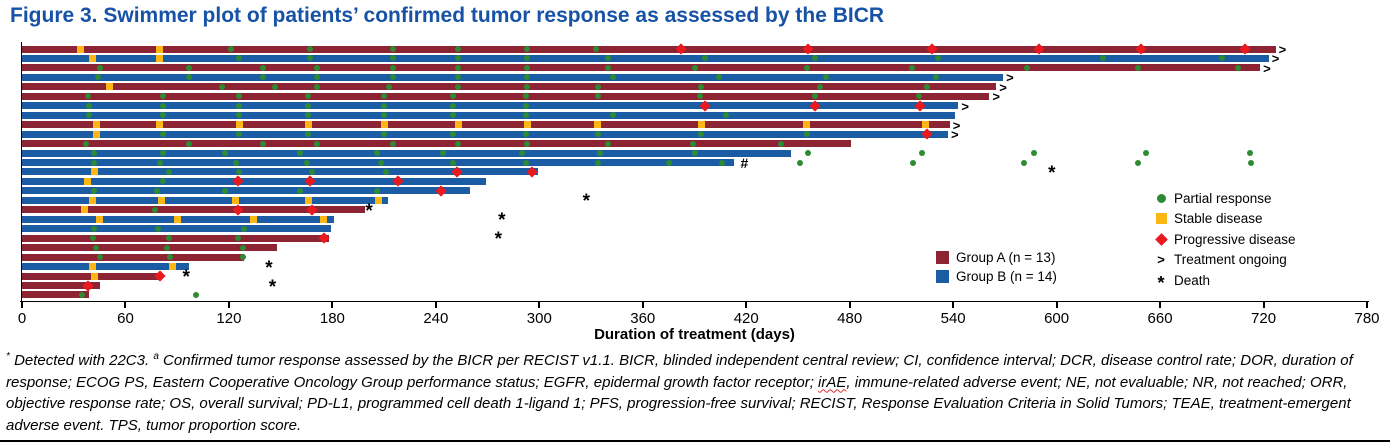 Image resolution: width=1390 pixels, height=447 pixels. I want to click on asterisk-legend-icon: *, so click(1161, 282).